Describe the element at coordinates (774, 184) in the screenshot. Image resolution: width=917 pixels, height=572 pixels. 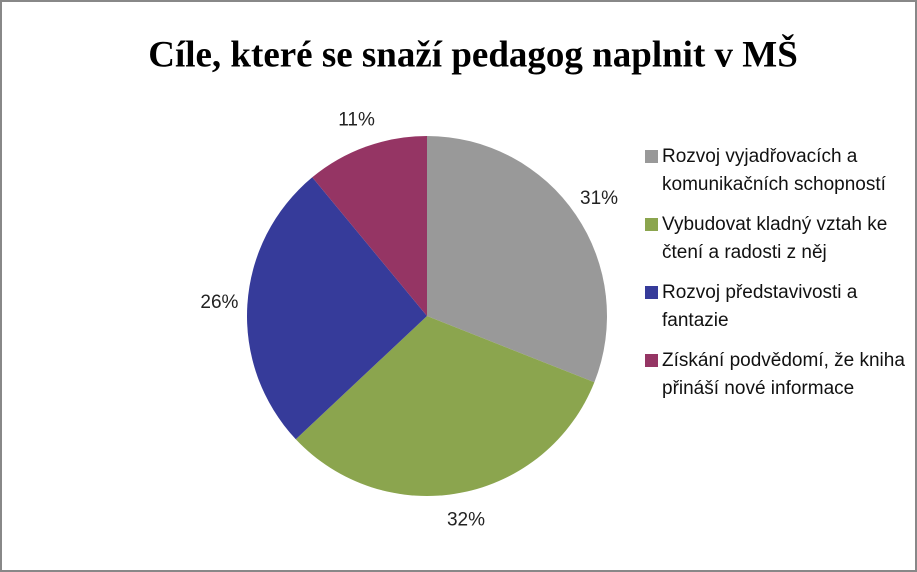
I see `legend-line: komunikačních schopností` at that location.